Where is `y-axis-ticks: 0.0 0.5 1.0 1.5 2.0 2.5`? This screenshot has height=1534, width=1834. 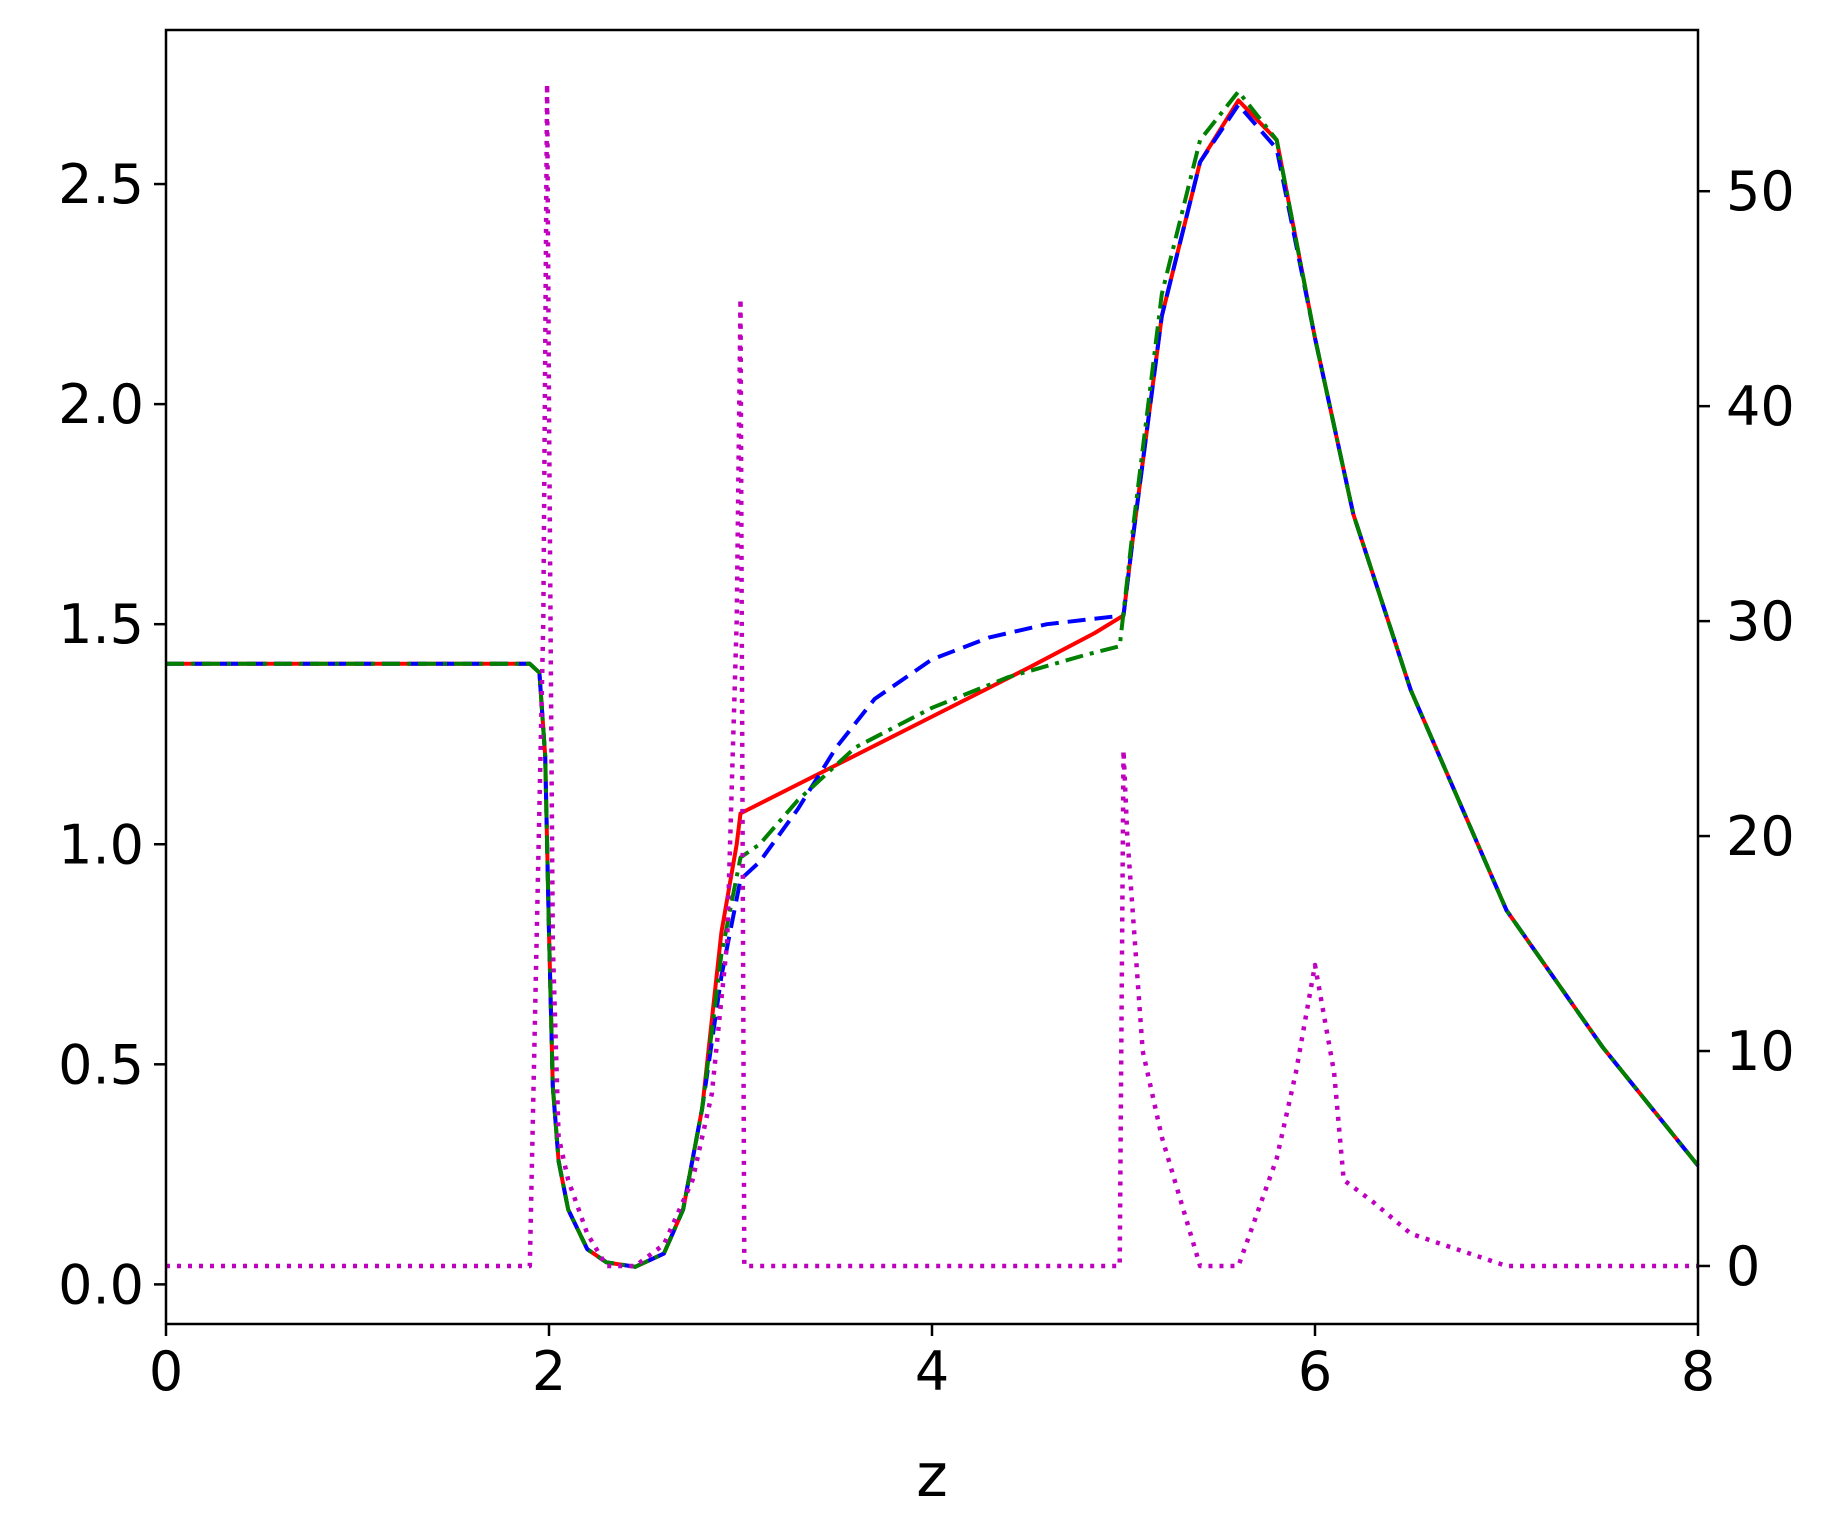 y-axis-ticks: 0.0 0.5 1.0 1.5 2.0 2.5 is located at coordinates (112, 734).